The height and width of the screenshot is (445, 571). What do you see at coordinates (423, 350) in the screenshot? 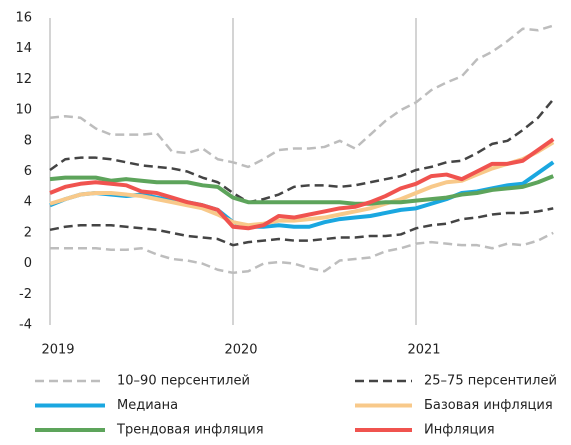
I see `x-tick-label: 2021` at bounding box center [423, 350].